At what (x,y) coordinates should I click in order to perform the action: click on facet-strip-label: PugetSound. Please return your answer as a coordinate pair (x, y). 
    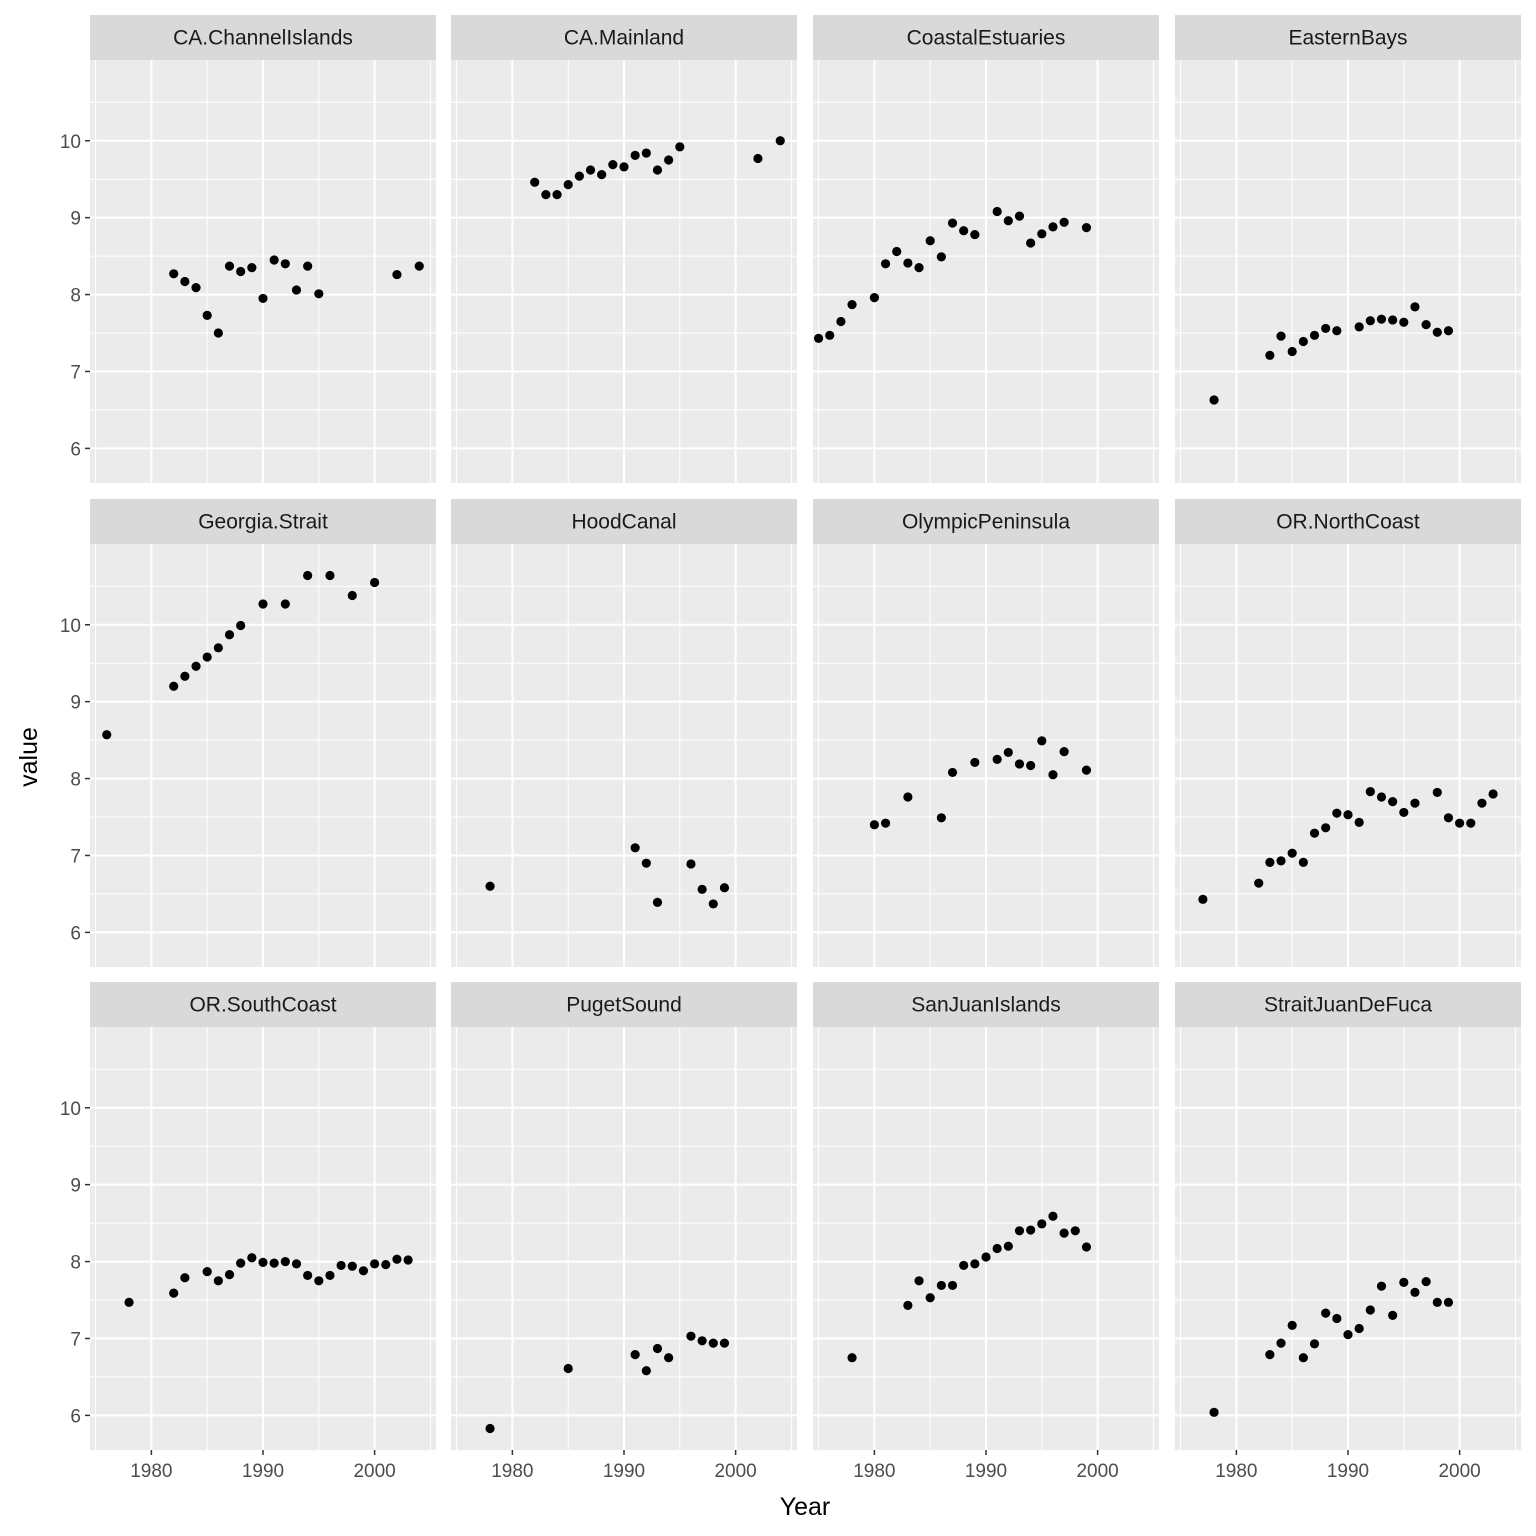
    Looking at the image, I should click on (624, 1005).